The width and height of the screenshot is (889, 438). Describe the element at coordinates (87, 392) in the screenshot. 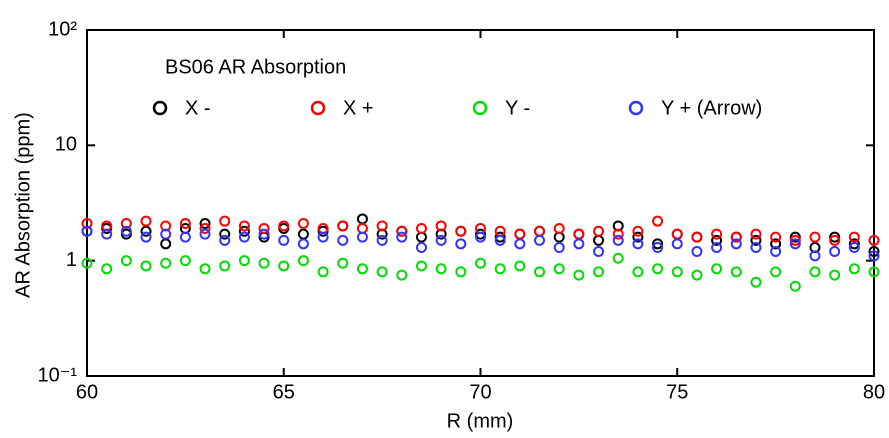

I see `x-tick-label: 60` at that location.